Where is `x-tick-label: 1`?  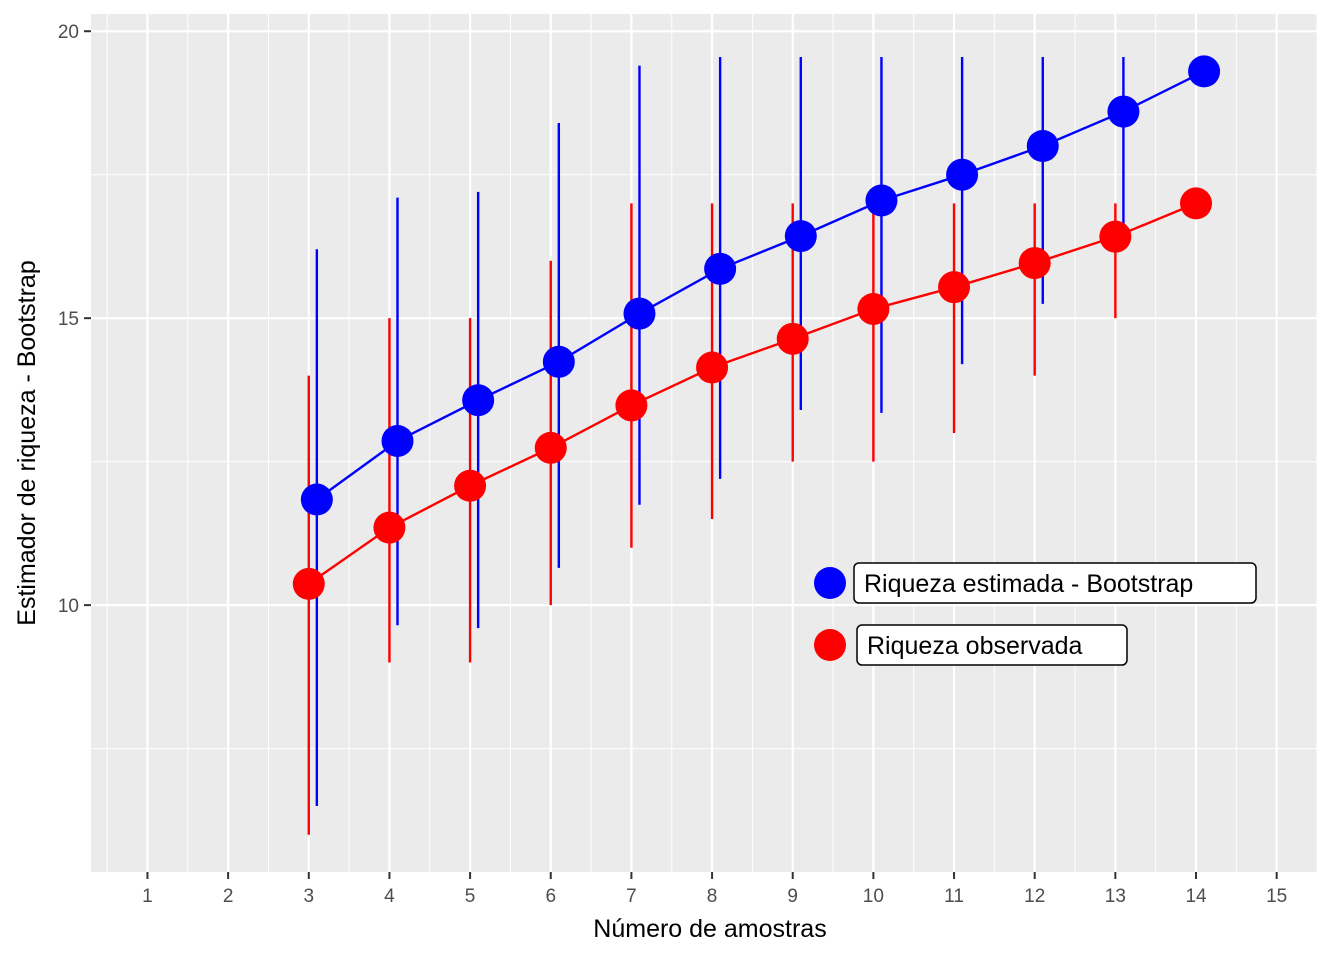
x-tick-label: 1 is located at coordinates (147, 896).